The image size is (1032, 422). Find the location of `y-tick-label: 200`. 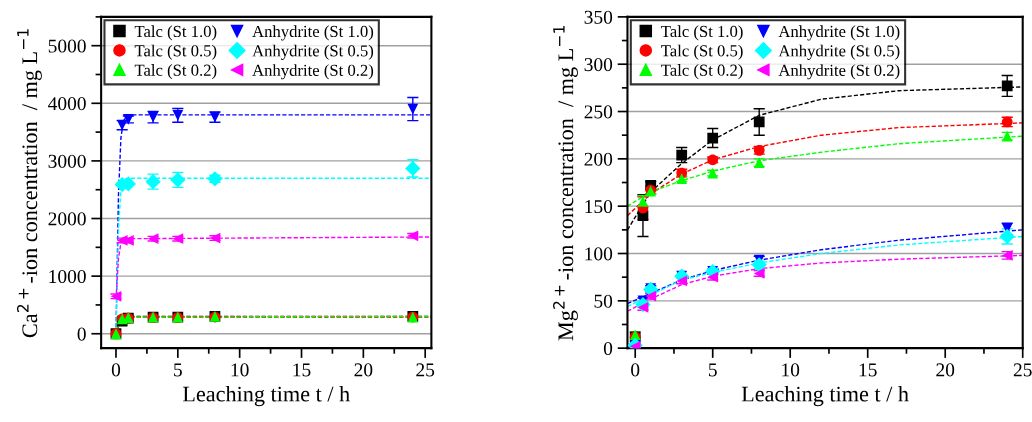

y-tick-label: 200 is located at coordinates (598, 159).